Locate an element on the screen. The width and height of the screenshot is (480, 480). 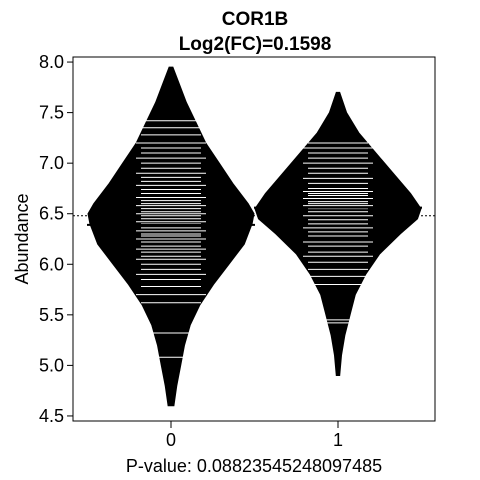
y-tick-label: 6.5 is located at coordinates (51, 214).